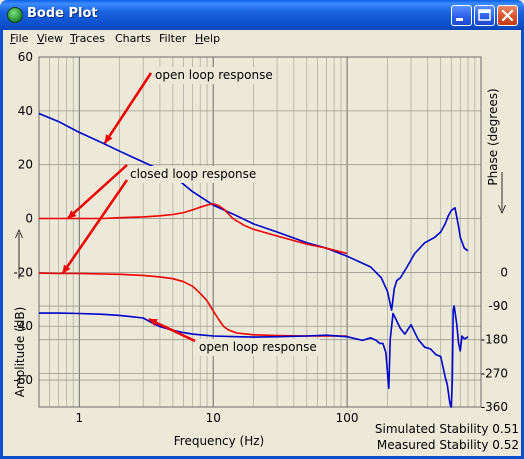 The height and width of the screenshot is (459, 524). Describe the element at coordinates (522, 244) in the screenshot. I see `window-border-right` at that location.